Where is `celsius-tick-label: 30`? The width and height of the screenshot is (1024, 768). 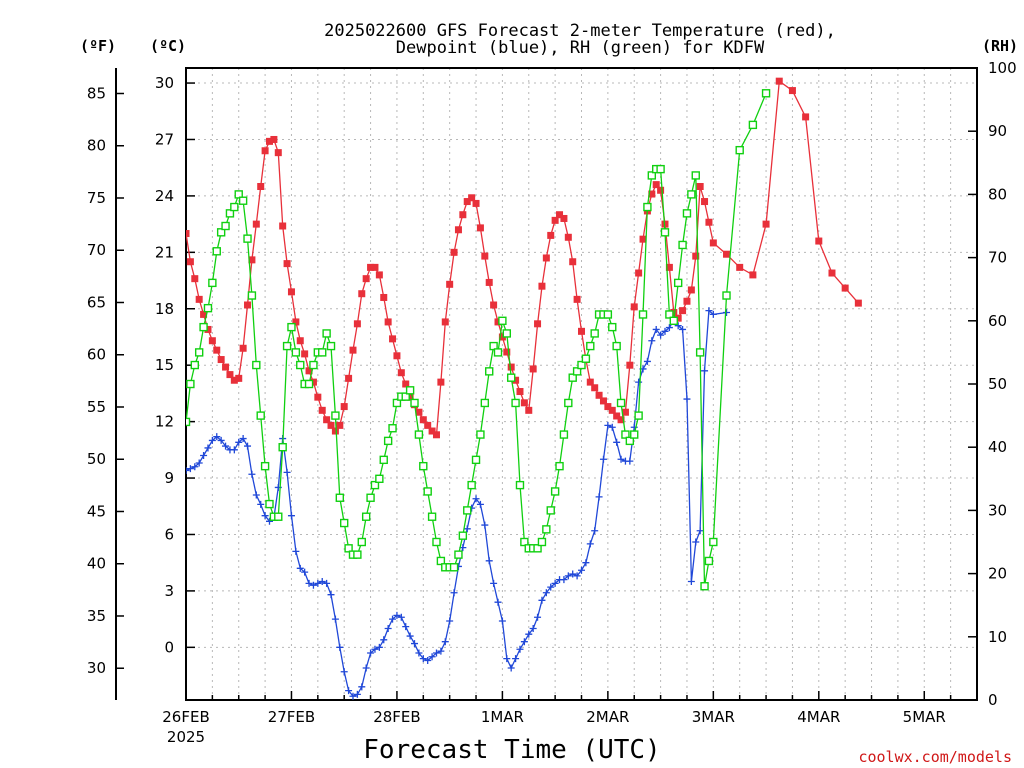
celsius-tick-label: 30 is located at coordinates (164, 83).